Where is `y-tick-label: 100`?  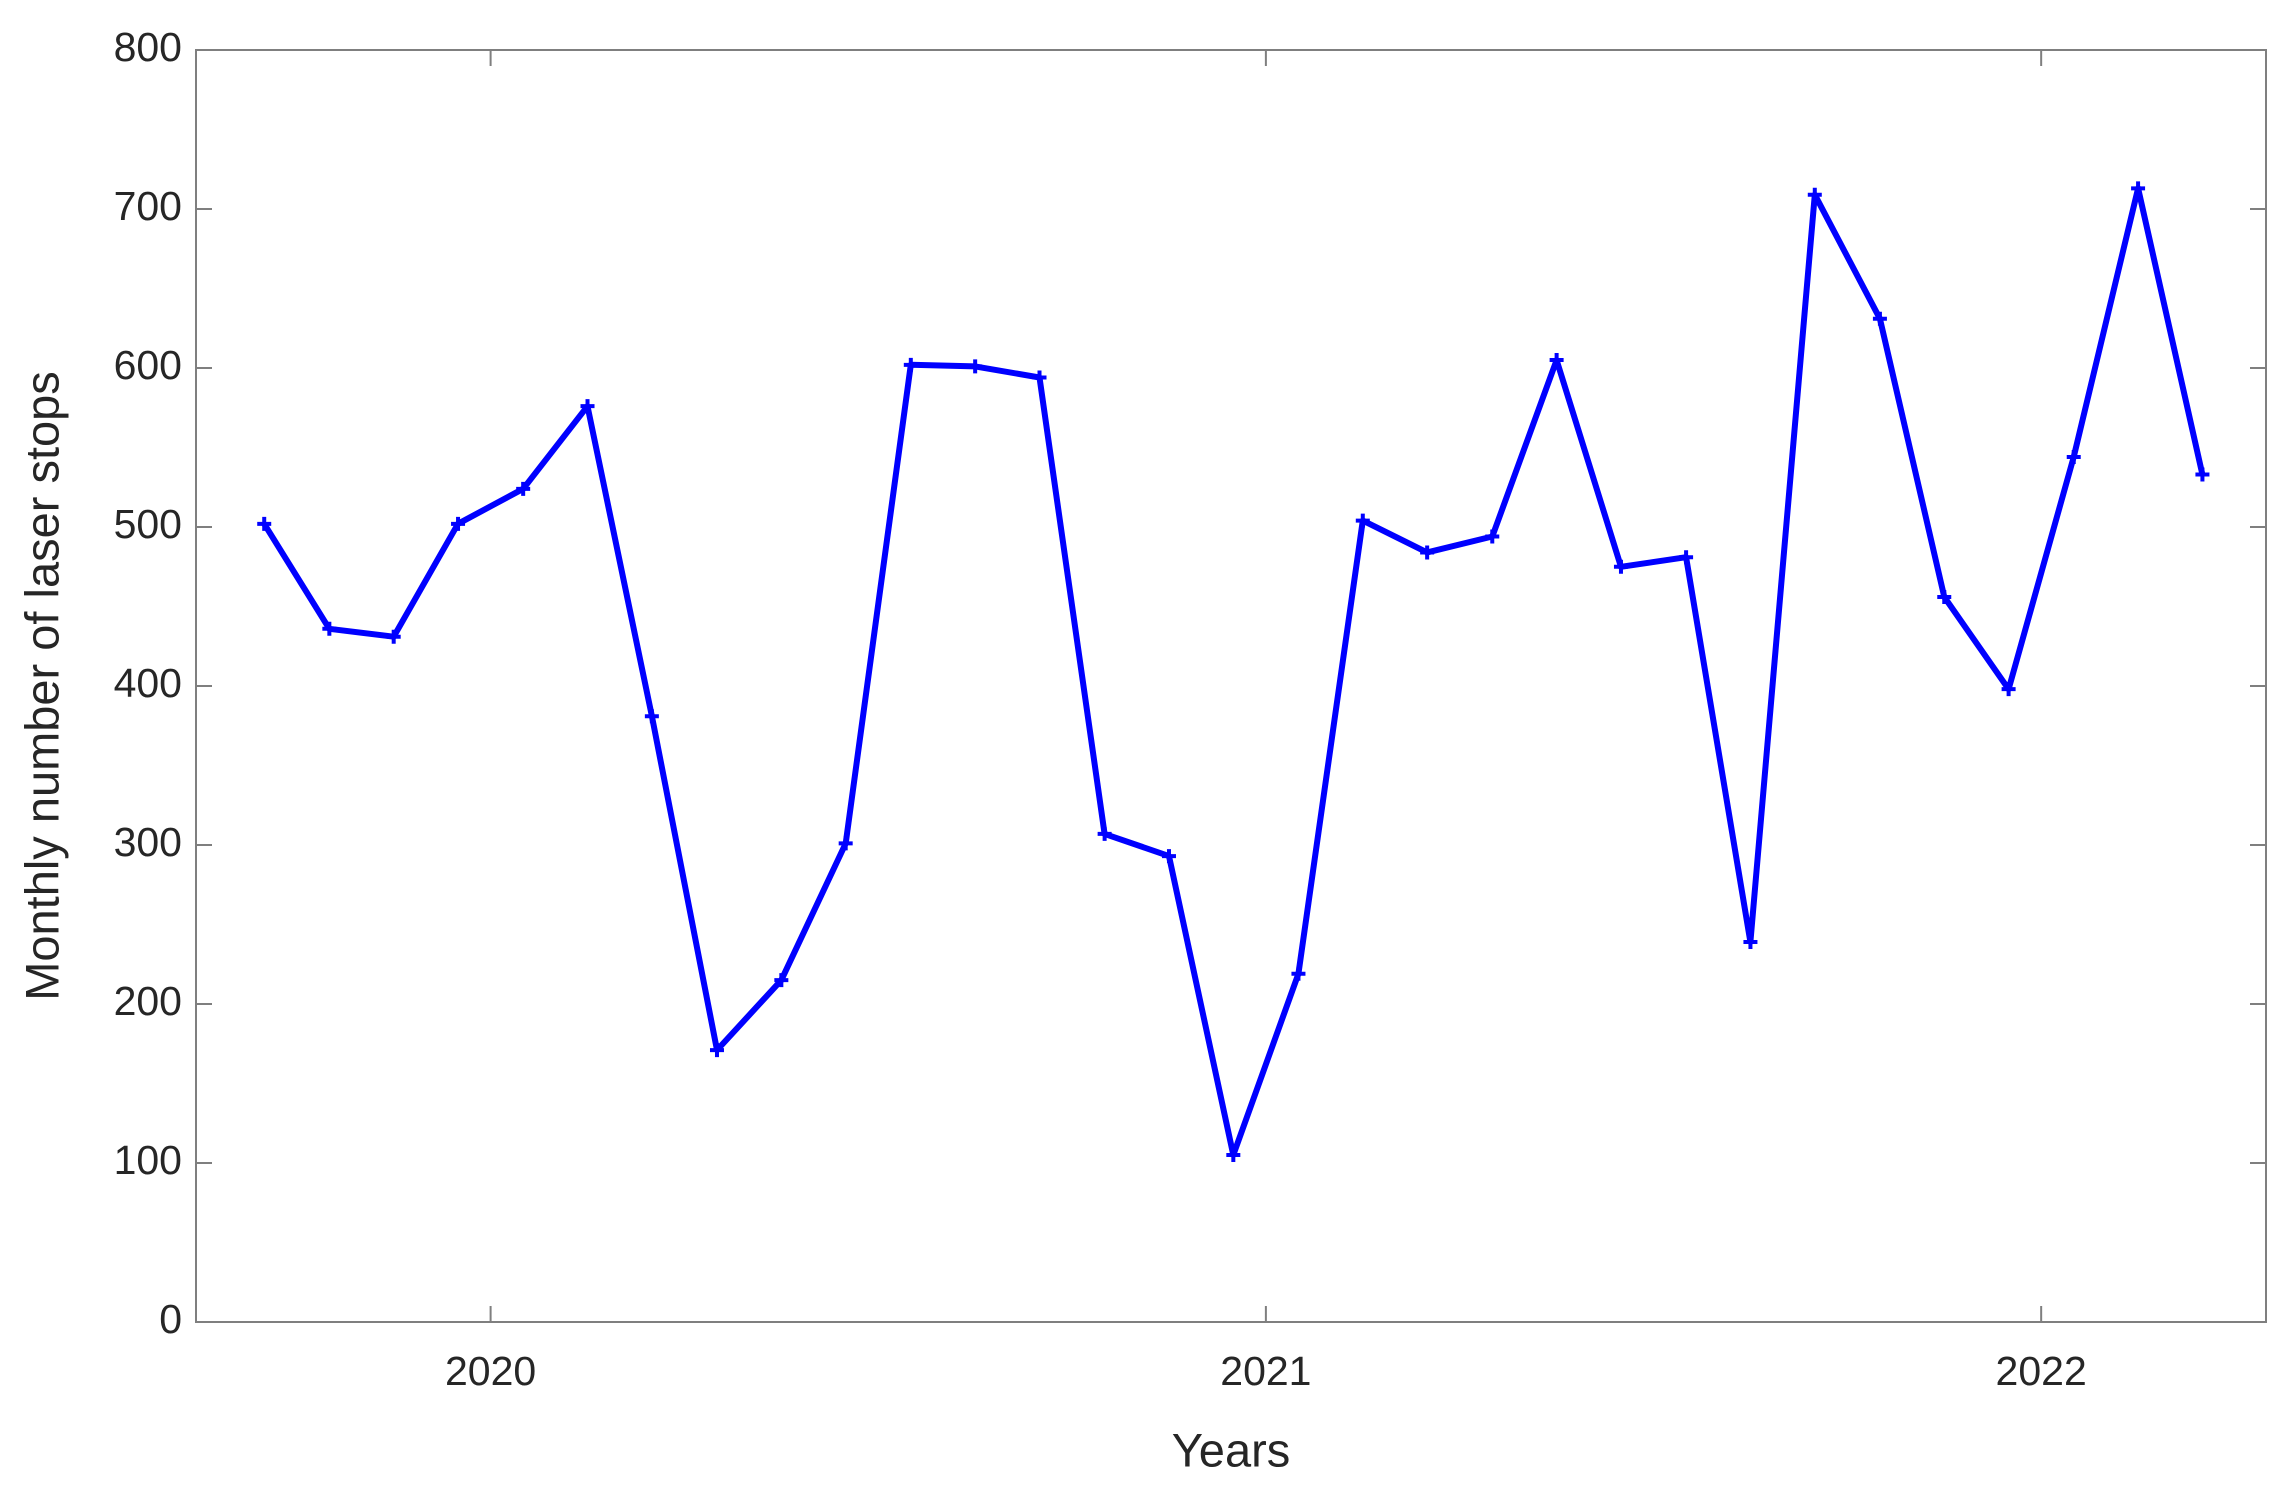 y-tick-label: 100 is located at coordinates (148, 1160).